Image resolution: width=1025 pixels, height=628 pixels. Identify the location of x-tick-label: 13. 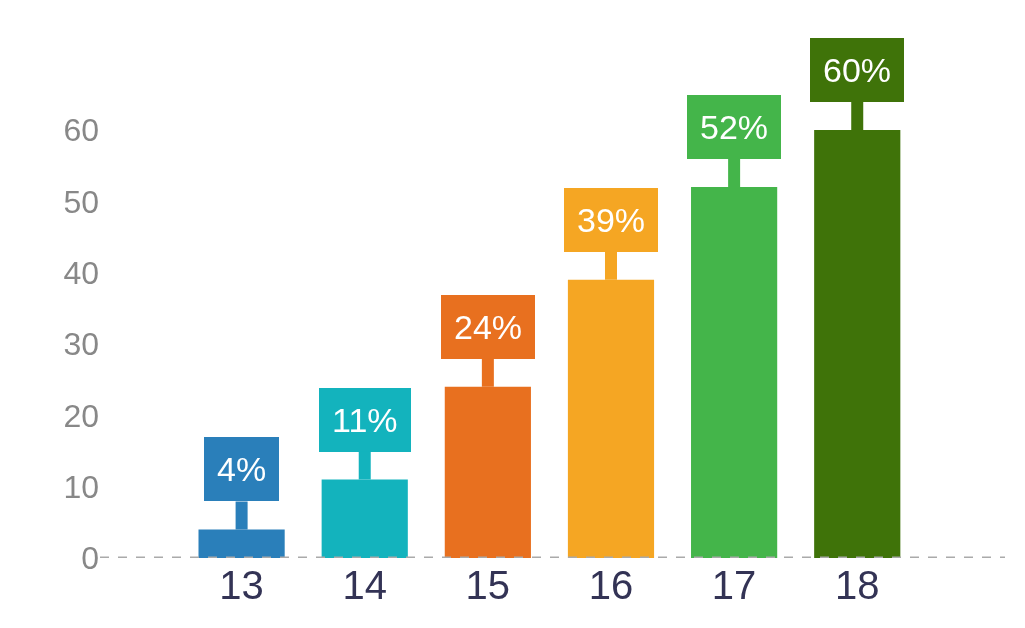
(241, 585).